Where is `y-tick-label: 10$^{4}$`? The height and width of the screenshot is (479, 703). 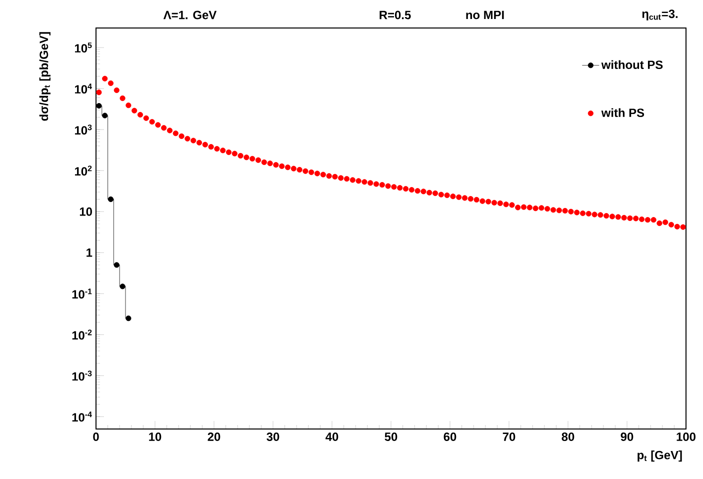
y-tick-label: 10$^{4}$ is located at coordinates (83, 89).